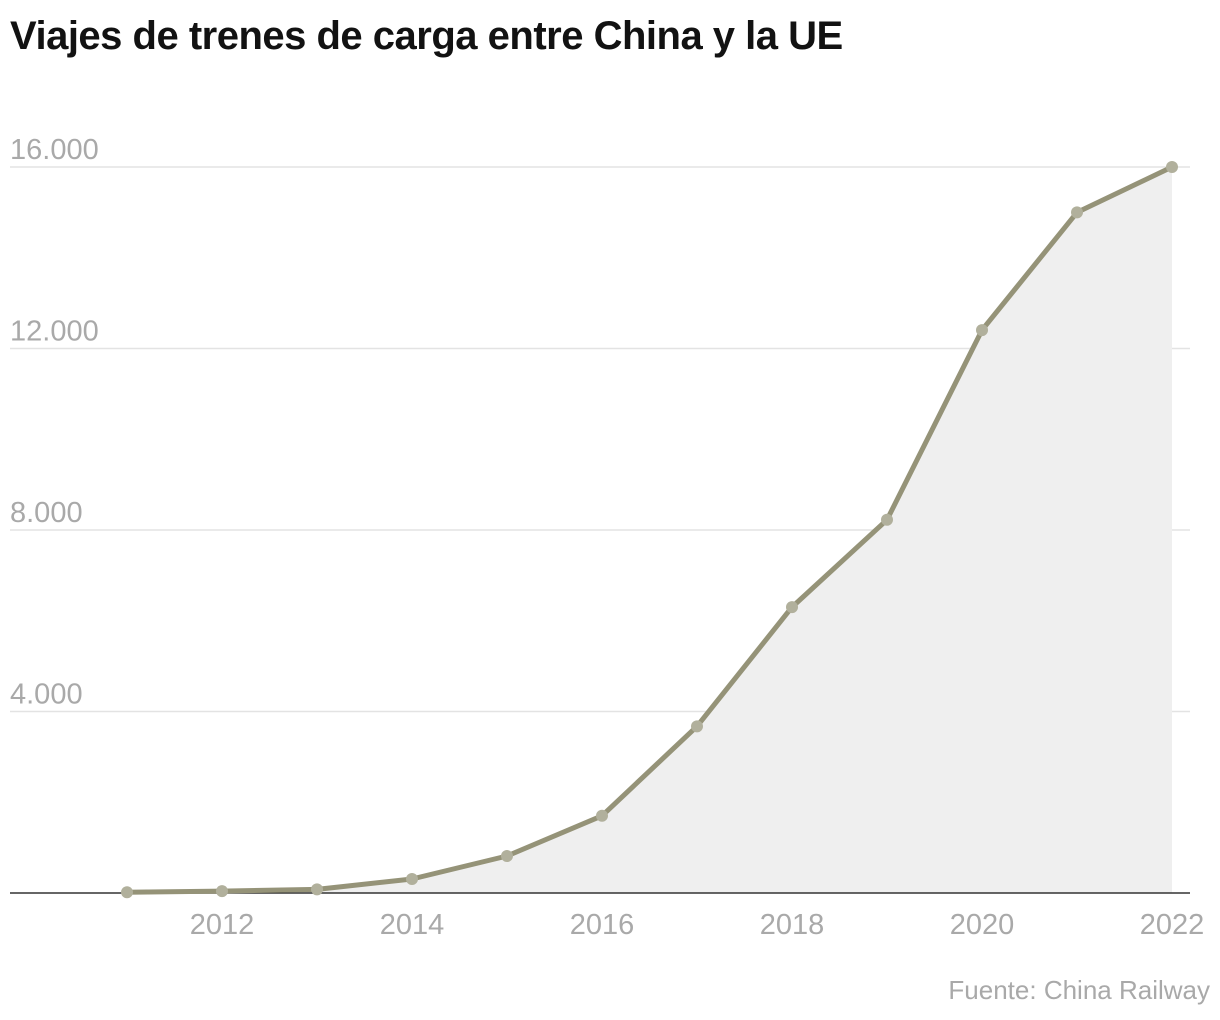 The image size is (1220, 1020). I want to click on x-tick-label: 2020, so click(982, 925).